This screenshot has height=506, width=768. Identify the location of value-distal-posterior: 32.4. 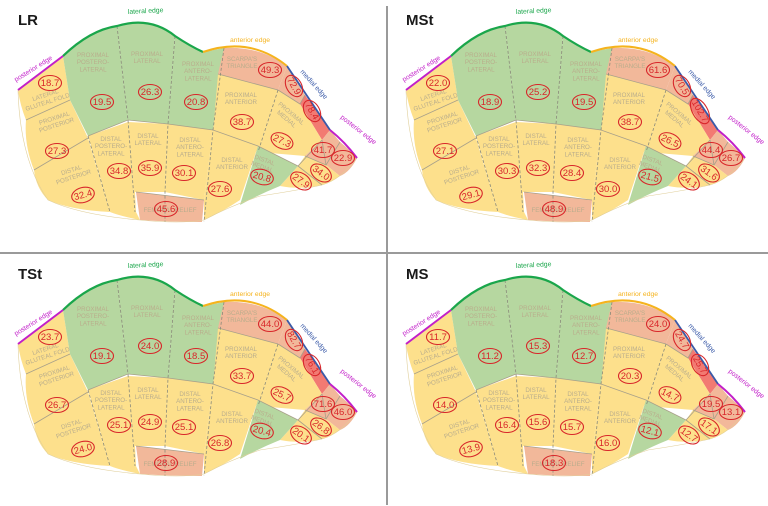
(83, 195).